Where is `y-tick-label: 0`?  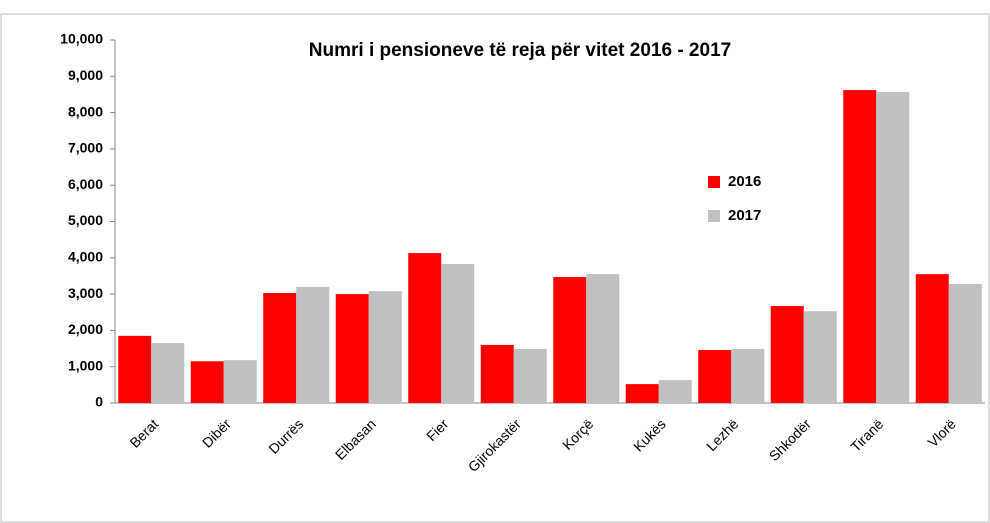 y-tick-label: 0 is located at coordinates (99, 402).